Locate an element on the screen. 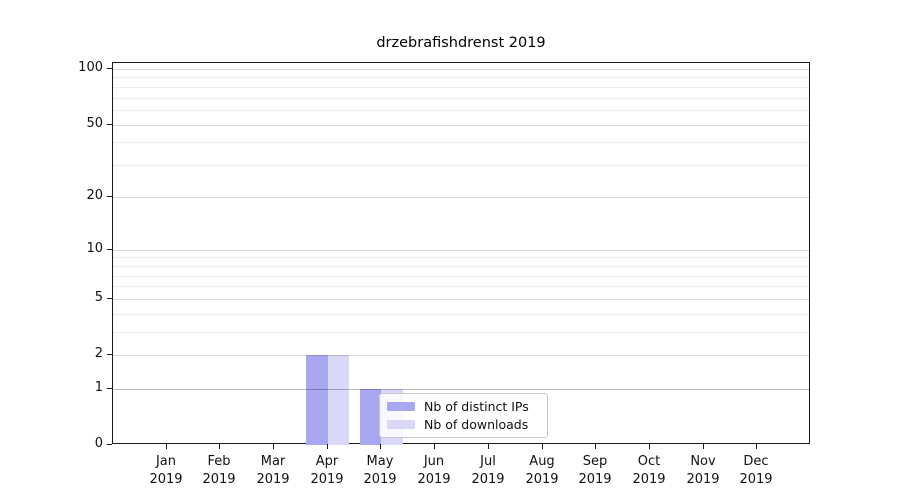  y-tick-label: 1 is located at coordinates (98, 387).